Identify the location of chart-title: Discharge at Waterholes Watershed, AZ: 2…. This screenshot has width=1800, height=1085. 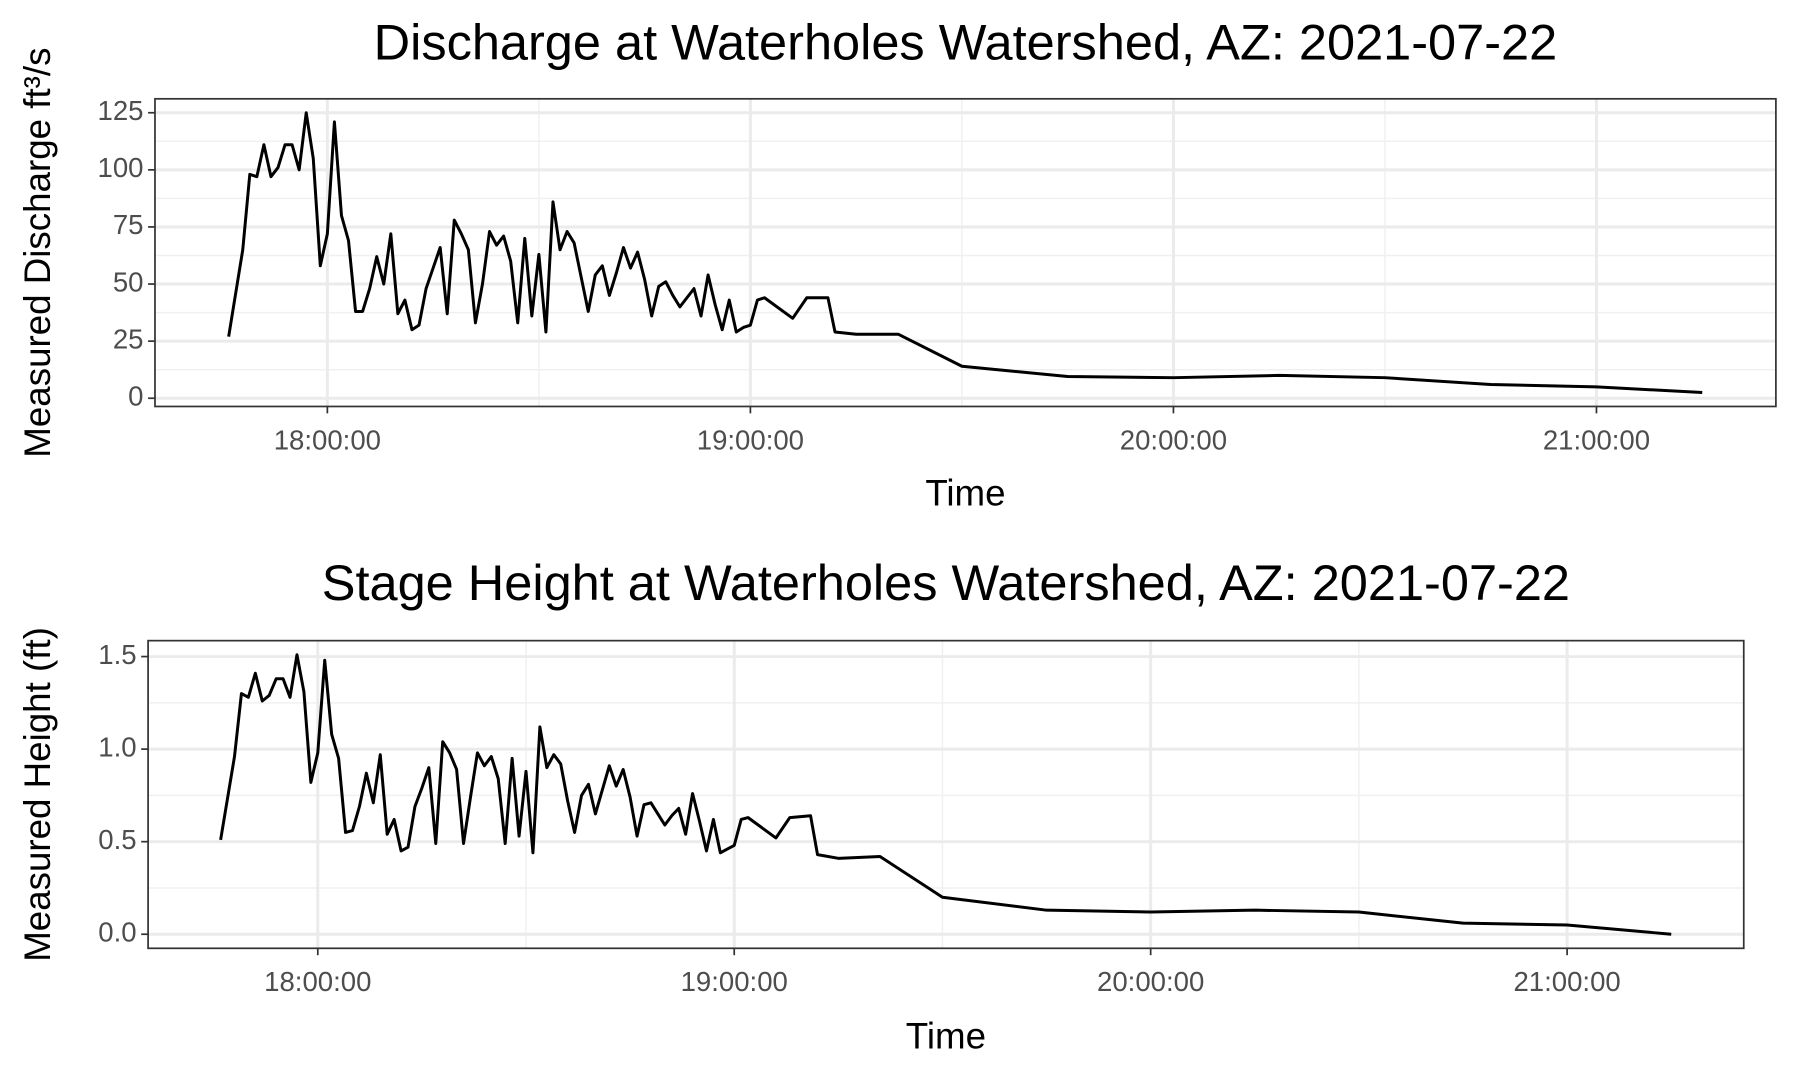
(966, 41).